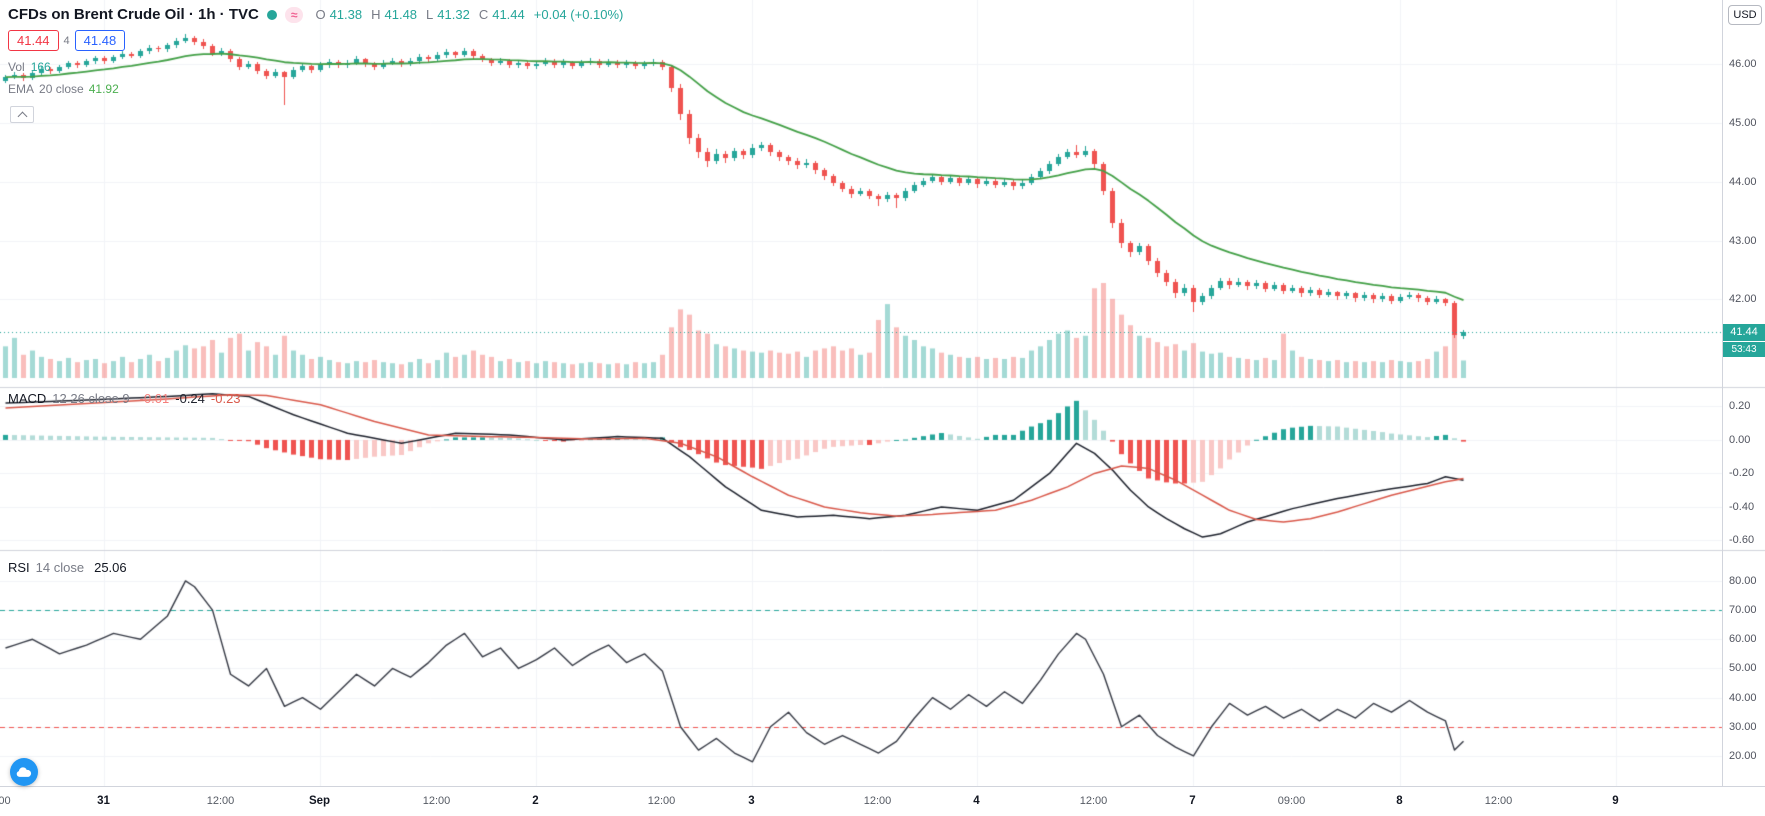 Image resolution: width=1765 pixels, height=816 pixels. Describe the element at coordinates (1743, 639) in the screenshot. I see `rsi-axis-label: 60.00` at that location.